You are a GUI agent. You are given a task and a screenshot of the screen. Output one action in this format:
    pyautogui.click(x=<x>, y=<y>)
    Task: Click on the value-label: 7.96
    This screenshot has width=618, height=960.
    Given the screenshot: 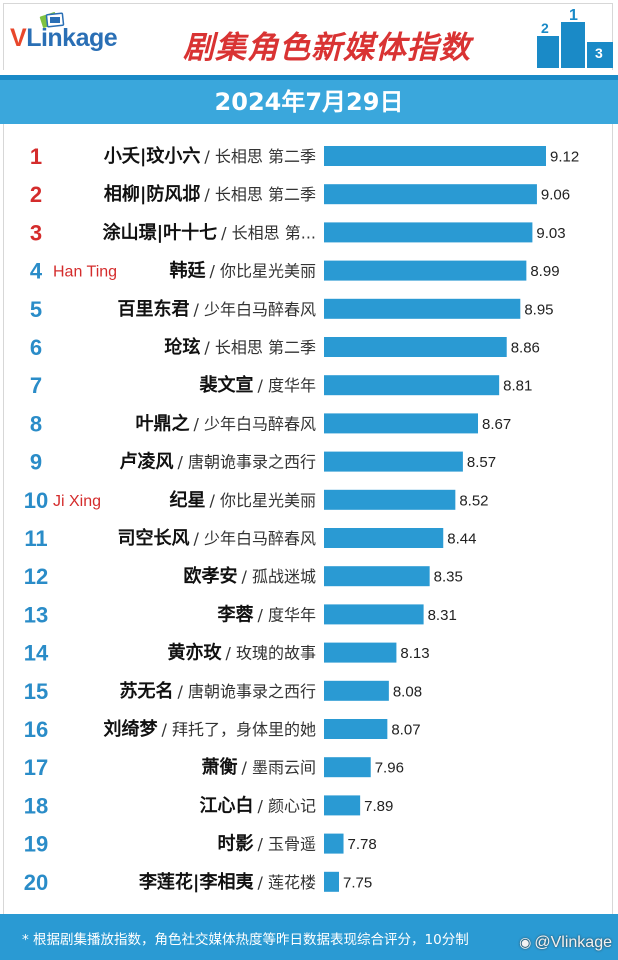 What is the action you would take?
    pyautogui.click(x=389, y=768)
    